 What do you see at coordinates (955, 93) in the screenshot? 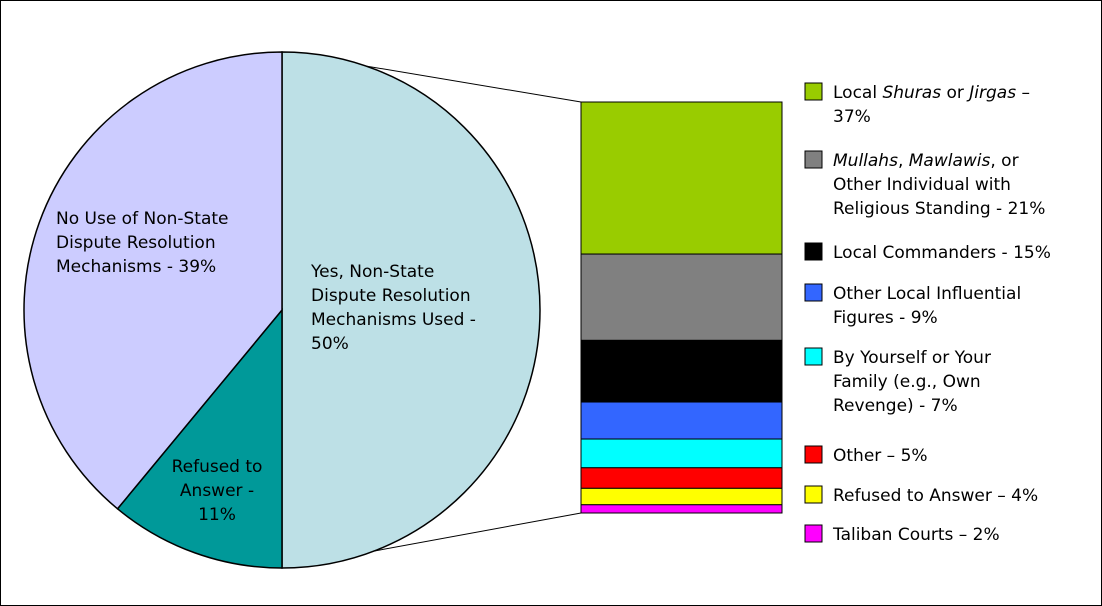
I see `legend-label-segment: or` at bounding box center [955, 93].